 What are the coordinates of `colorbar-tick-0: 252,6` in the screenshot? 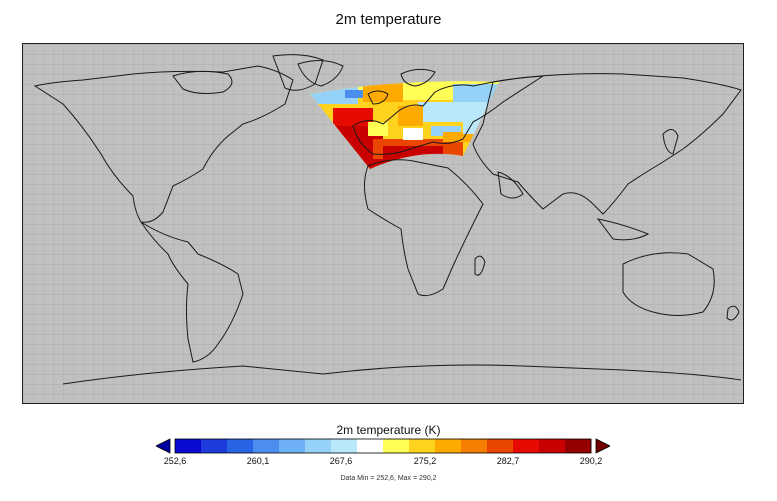 It's located at (175, 461).